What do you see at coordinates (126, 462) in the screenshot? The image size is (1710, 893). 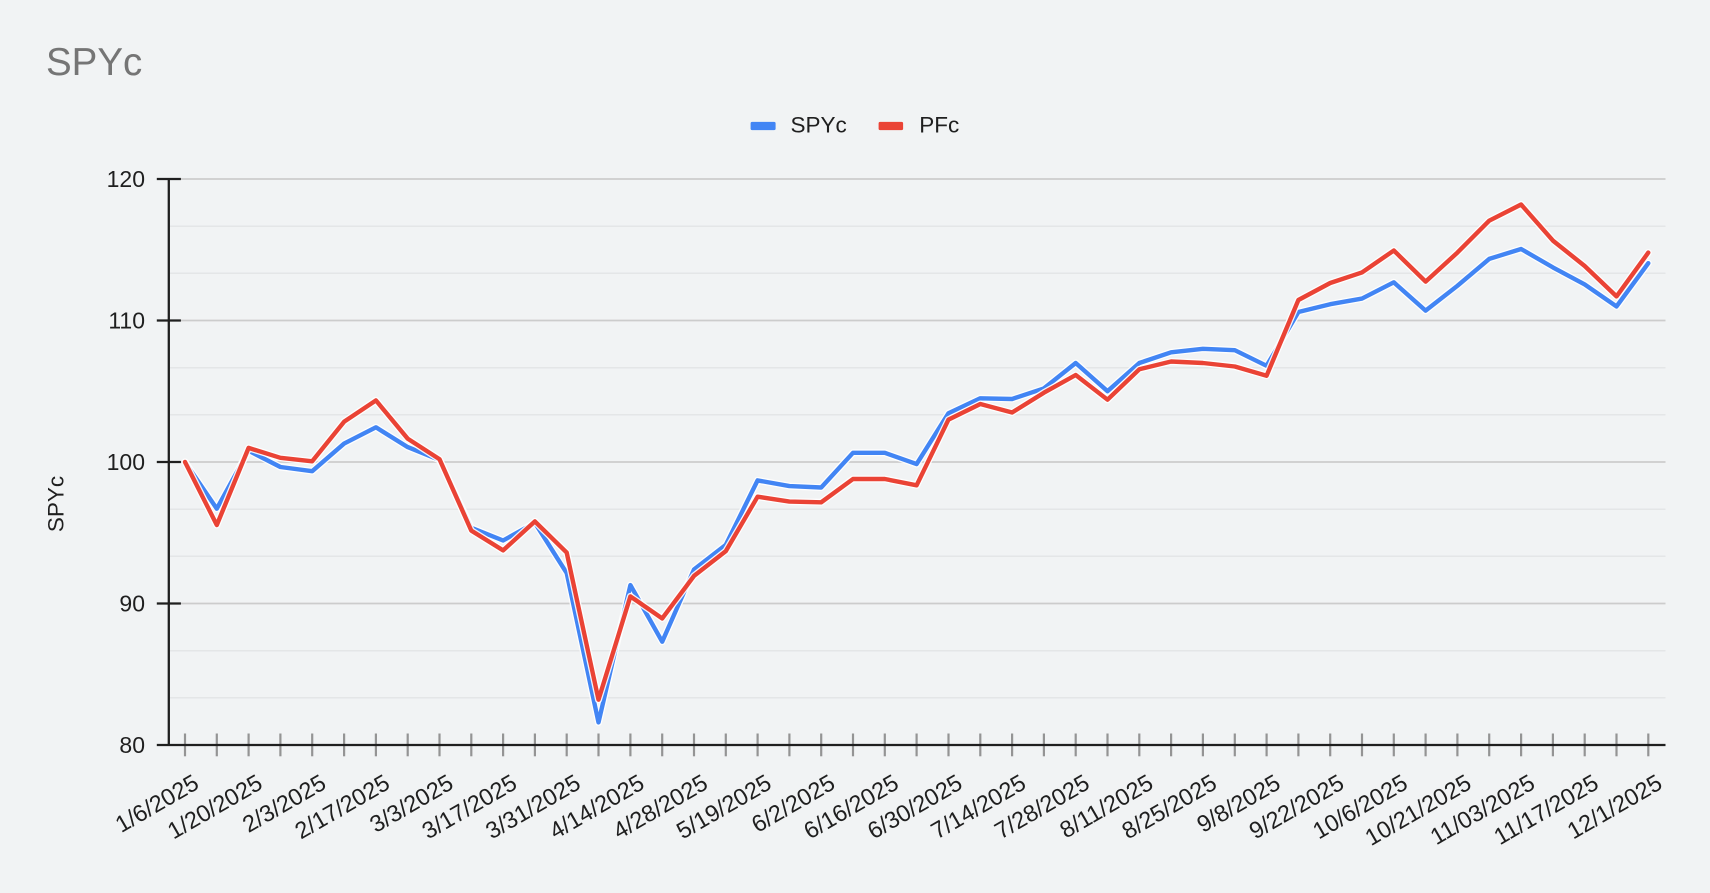 I see `svg-text: 100` at bounding box center [126, 462].